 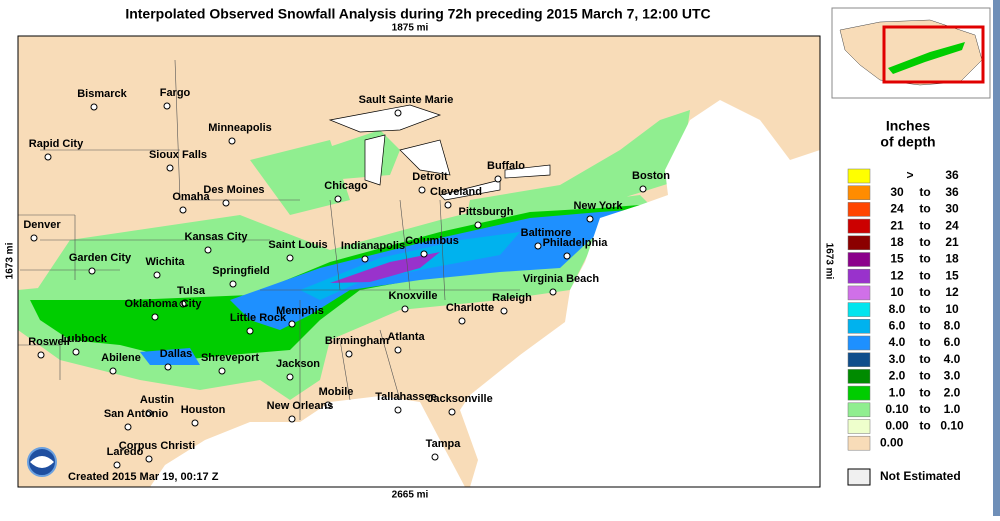 What do you see at coordinates (157, 400) in the screenshot?
I see `city-label: Austin` at bounding box center [157, 400].